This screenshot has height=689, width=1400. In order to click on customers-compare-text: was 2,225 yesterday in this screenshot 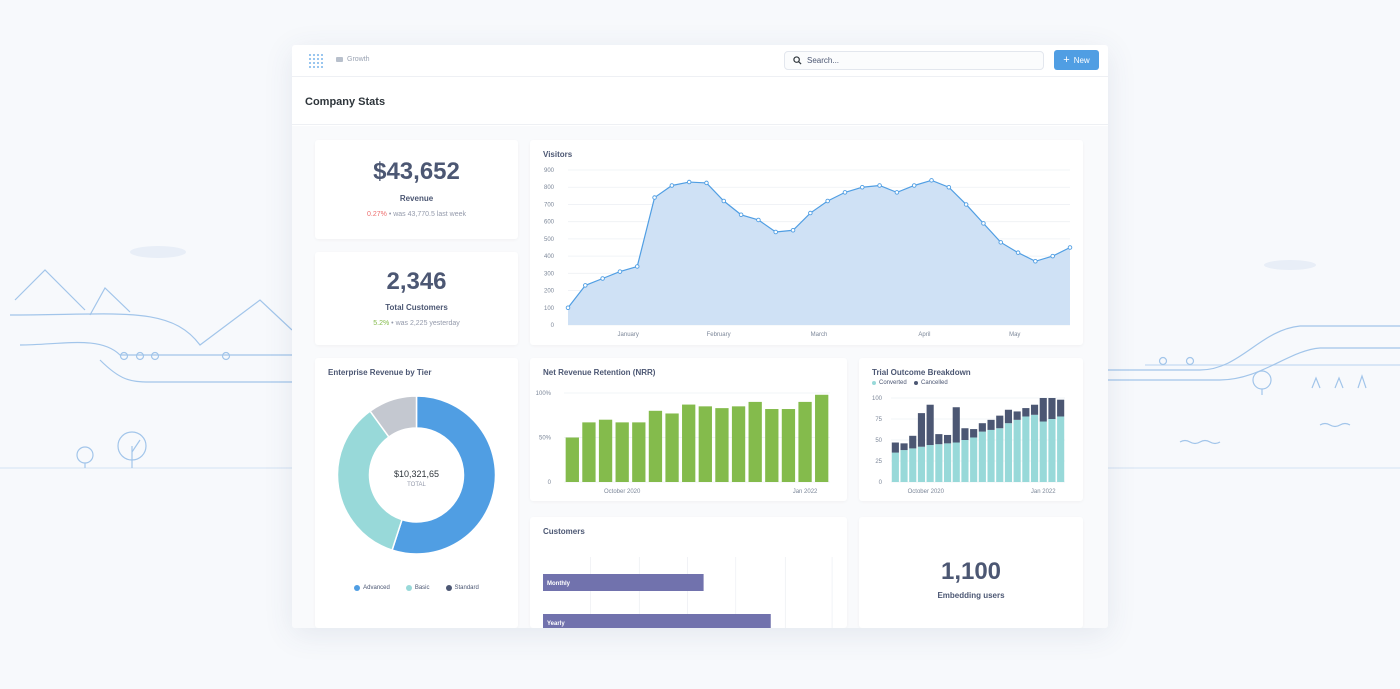, I will do `click(427, 323)`.